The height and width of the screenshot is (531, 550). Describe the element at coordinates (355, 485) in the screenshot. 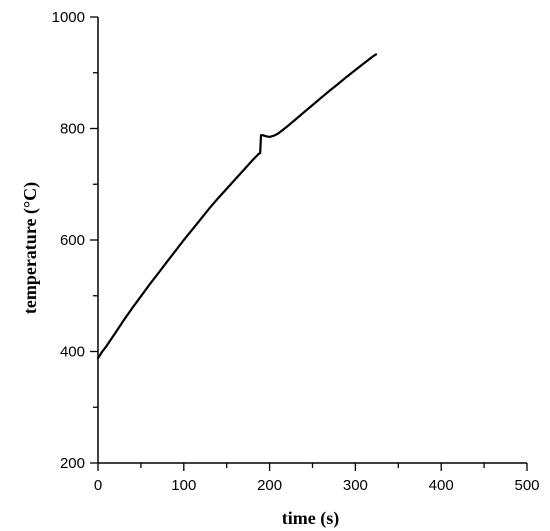

I see `x-tick-label: 300` at that location.